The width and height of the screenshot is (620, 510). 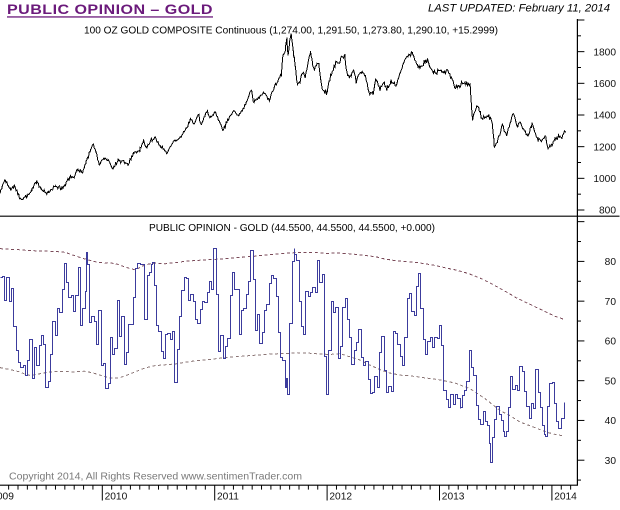 I want to click on svg-text: 2014, so click(x=565, y=497).